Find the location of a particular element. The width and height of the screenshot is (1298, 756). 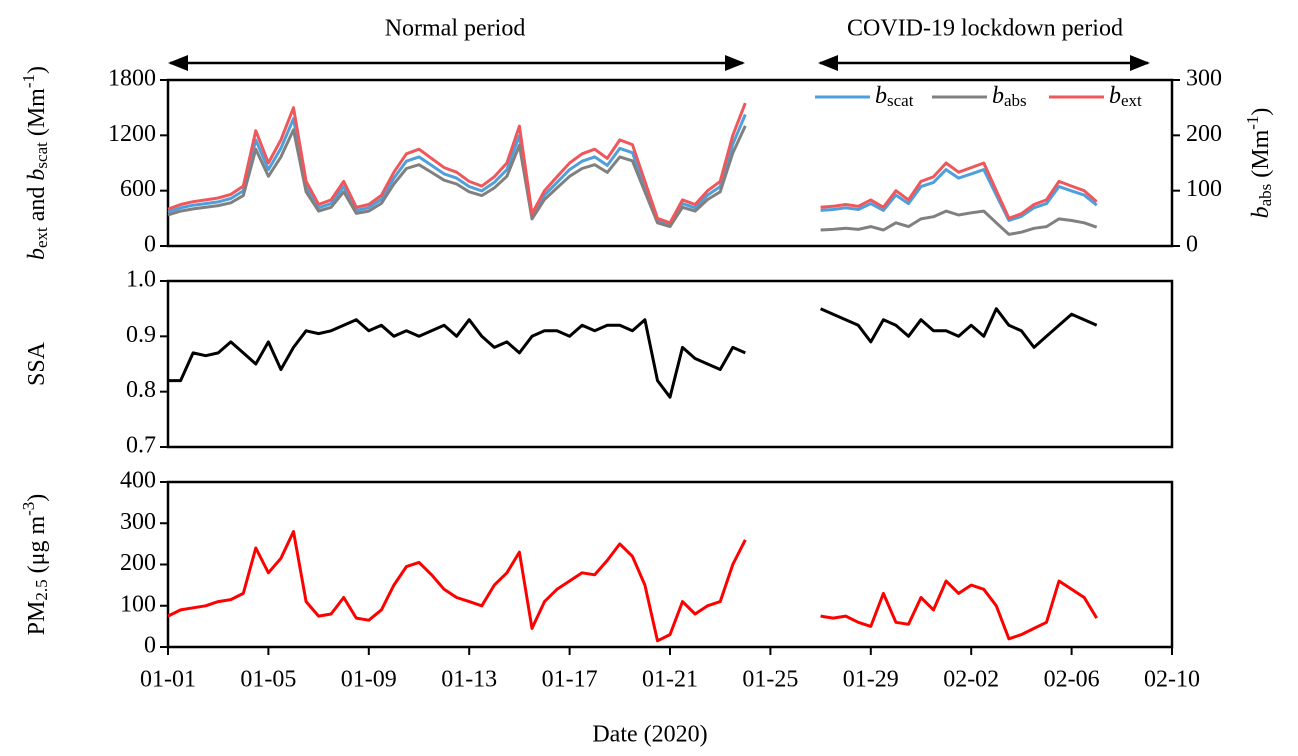

y2-tick-label: 0 is located at coordinates (1192, 245).